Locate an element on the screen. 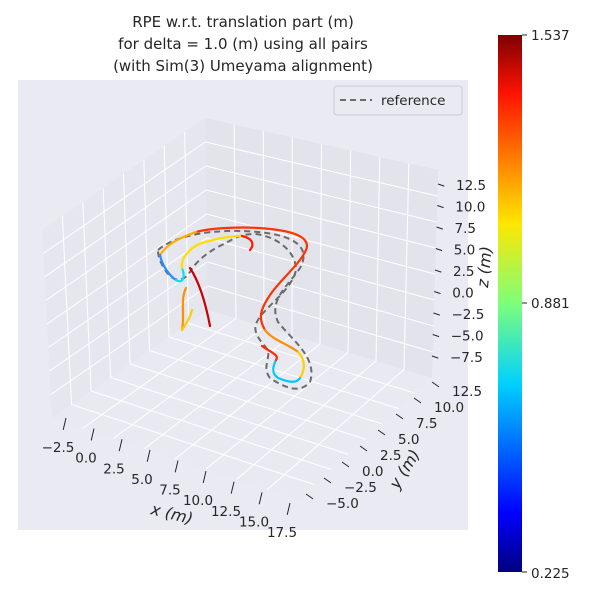 Image resolution: width=600 pixels, height=600 pixels. x-tick-label: 12.5 is located at coordinates (226, 512).